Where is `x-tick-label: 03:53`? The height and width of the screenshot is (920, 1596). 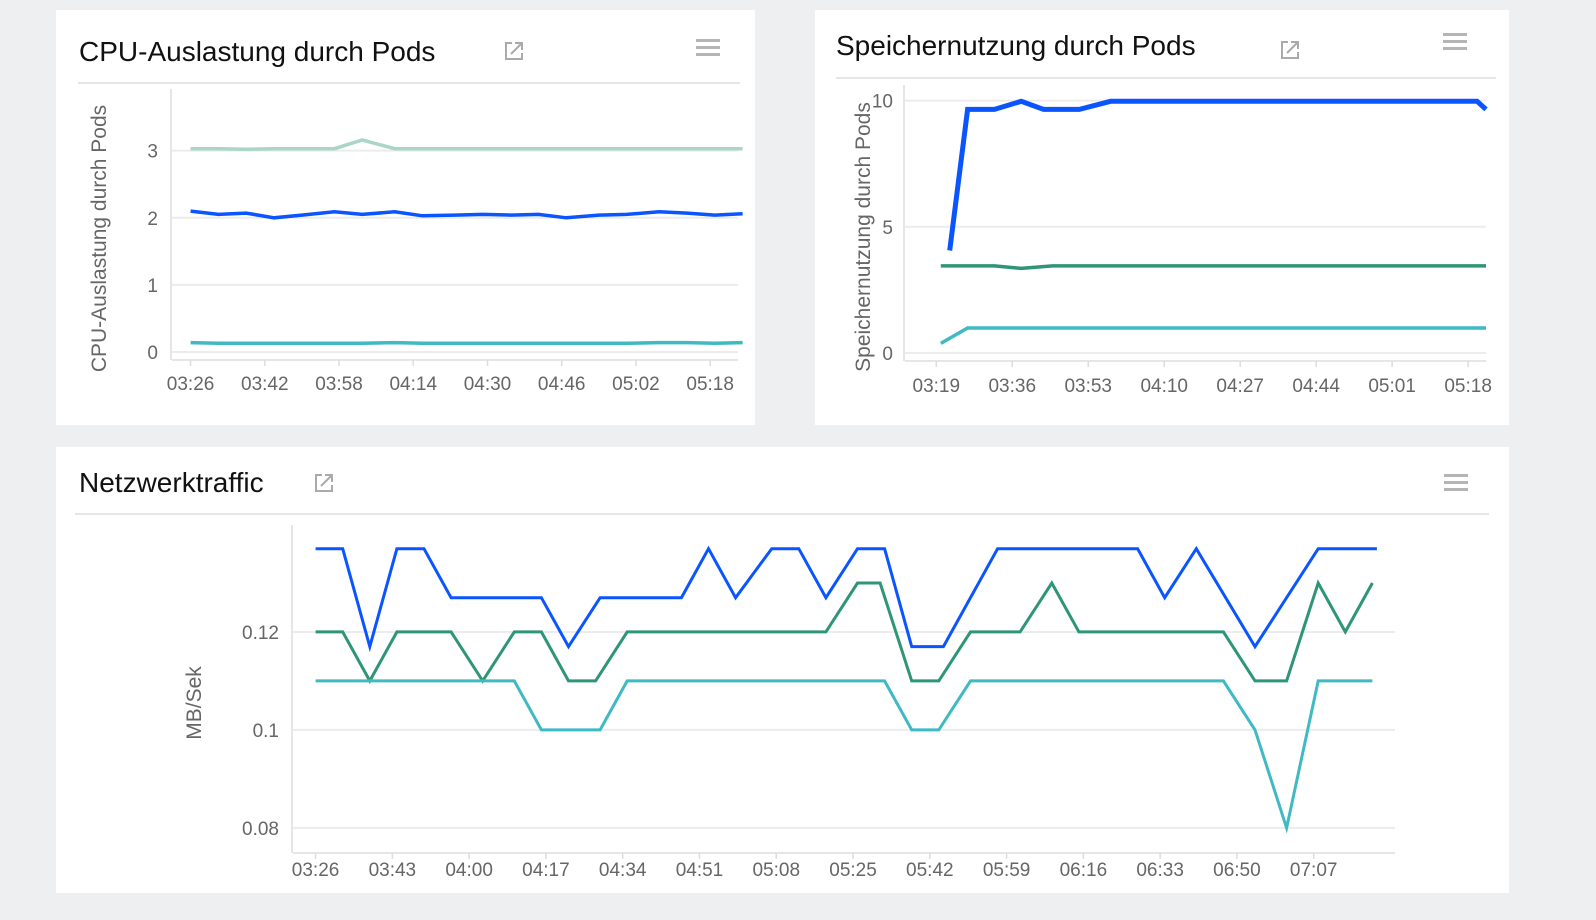 x-tick-label: 03:53 is located at coordinates (1088, 386).